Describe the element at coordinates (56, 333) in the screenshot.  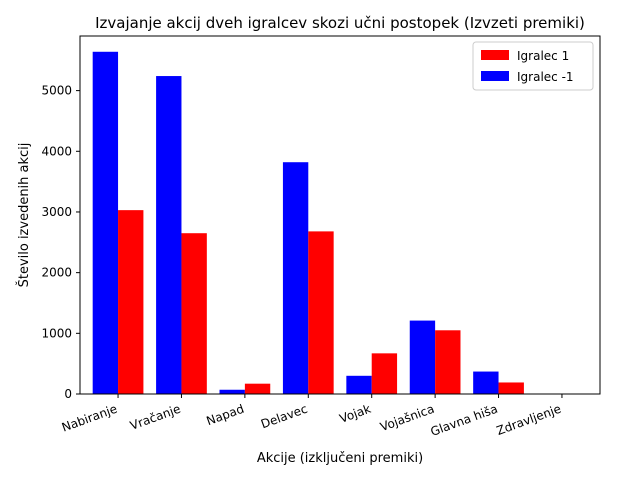
I see `y-tick-label-1: 1000` at that location.